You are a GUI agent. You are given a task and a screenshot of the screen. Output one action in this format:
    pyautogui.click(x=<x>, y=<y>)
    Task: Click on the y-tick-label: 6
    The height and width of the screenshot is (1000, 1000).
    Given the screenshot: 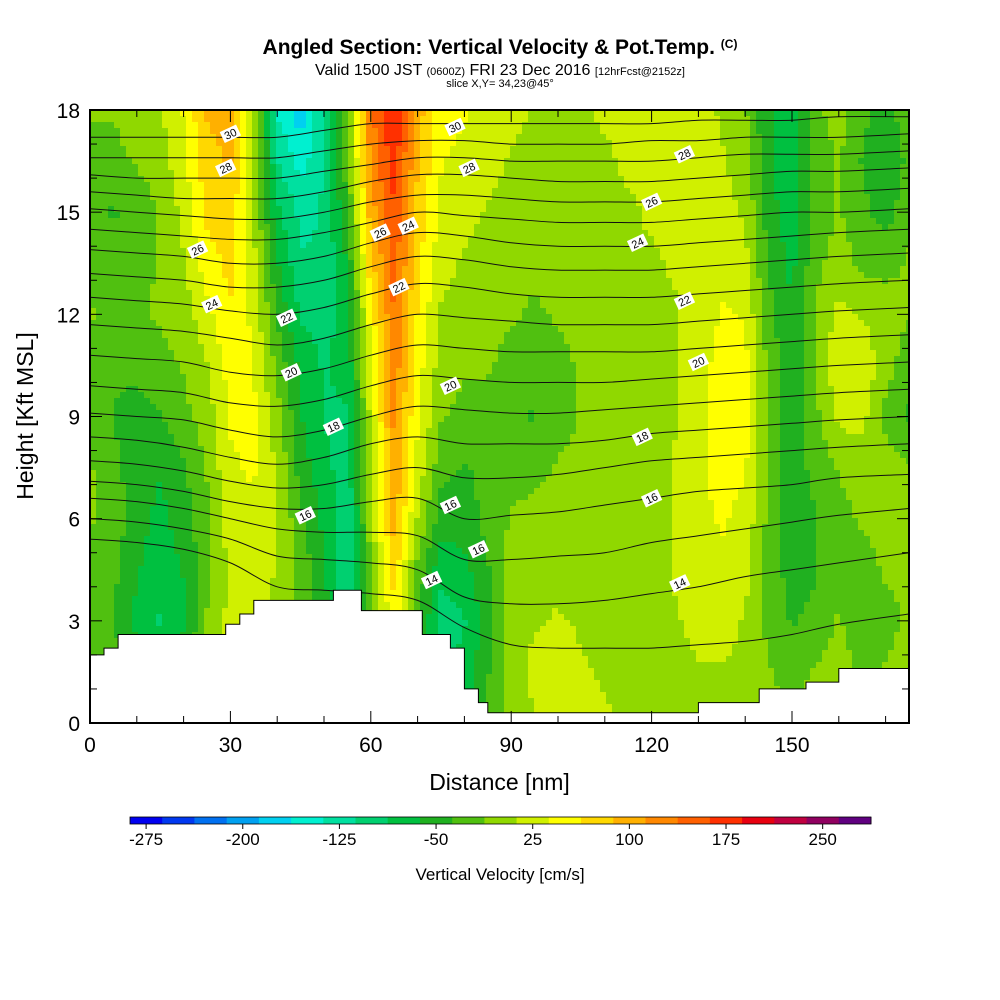 What is the action you would take?
    pyautogui.click(x=74, y=520)
    